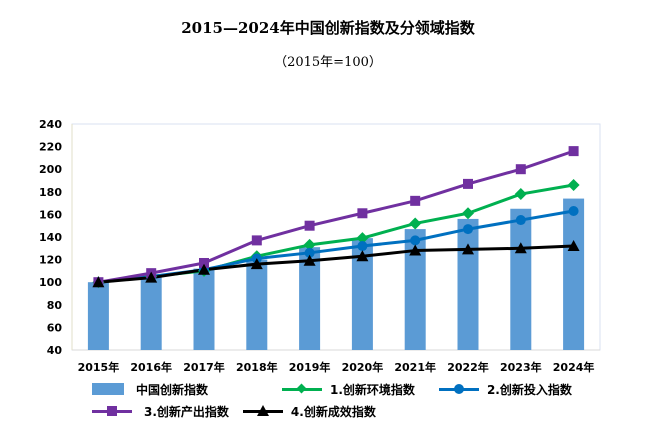 This screenshot has width=656, height=434. I want to click on chart-title: 2015—2024年中国创新指数及分领域指数, so click(328, 28).